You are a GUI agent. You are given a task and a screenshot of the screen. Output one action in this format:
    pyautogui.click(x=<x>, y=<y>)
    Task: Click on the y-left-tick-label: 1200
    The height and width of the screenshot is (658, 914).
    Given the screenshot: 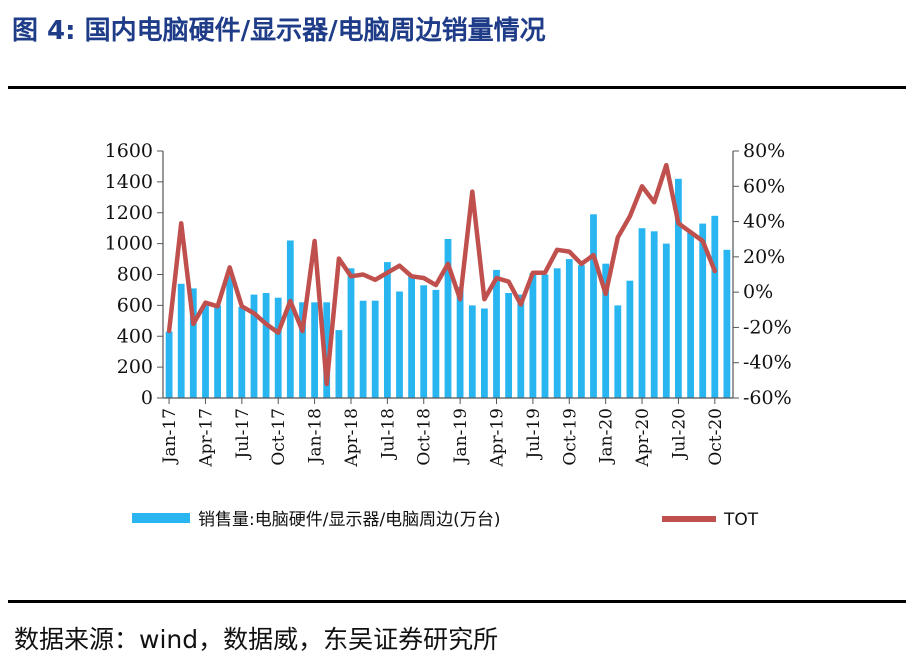 What is the action you would take?
    pyautogui.click(x=129, y=213)
    